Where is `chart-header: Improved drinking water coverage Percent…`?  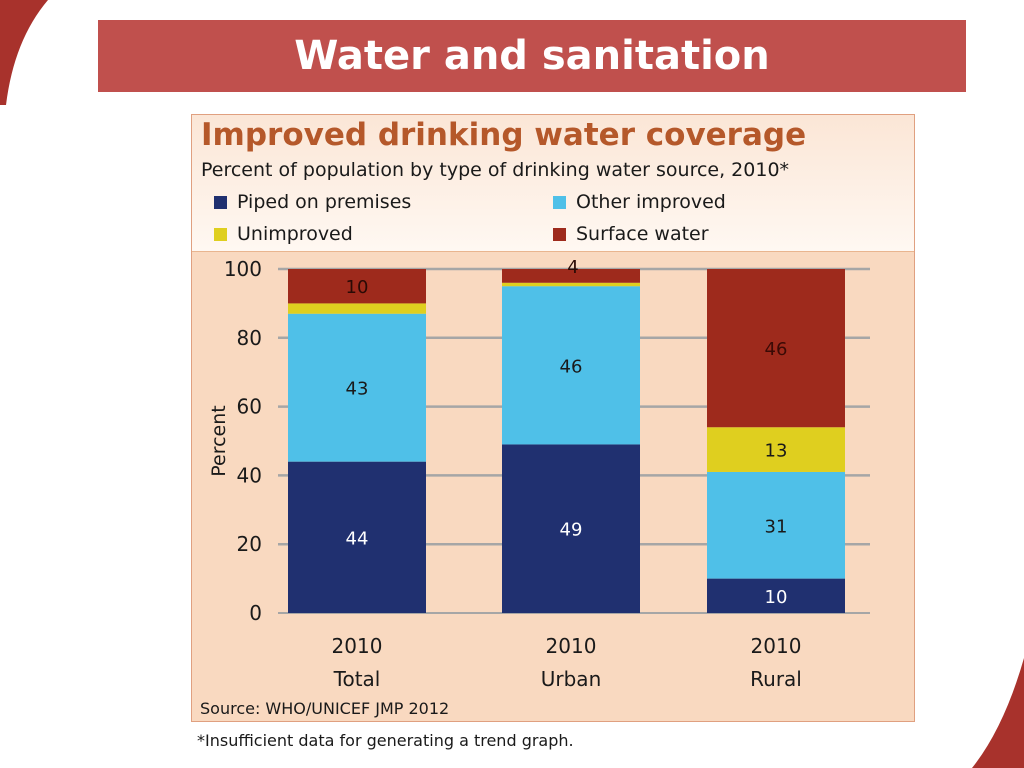 chart-header: Improved drinking water coverage Percent… is located at coordinates (553, 183).